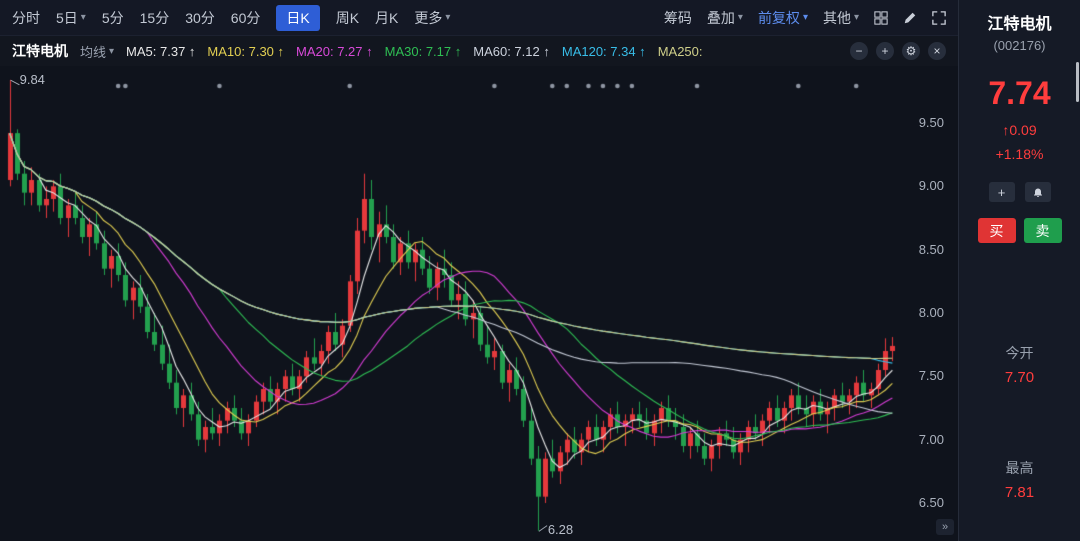  What do you see at coordinates (26, 17) in the screenshot?
I see `tab-intraday: 分时` at bounding box center [26, 17].